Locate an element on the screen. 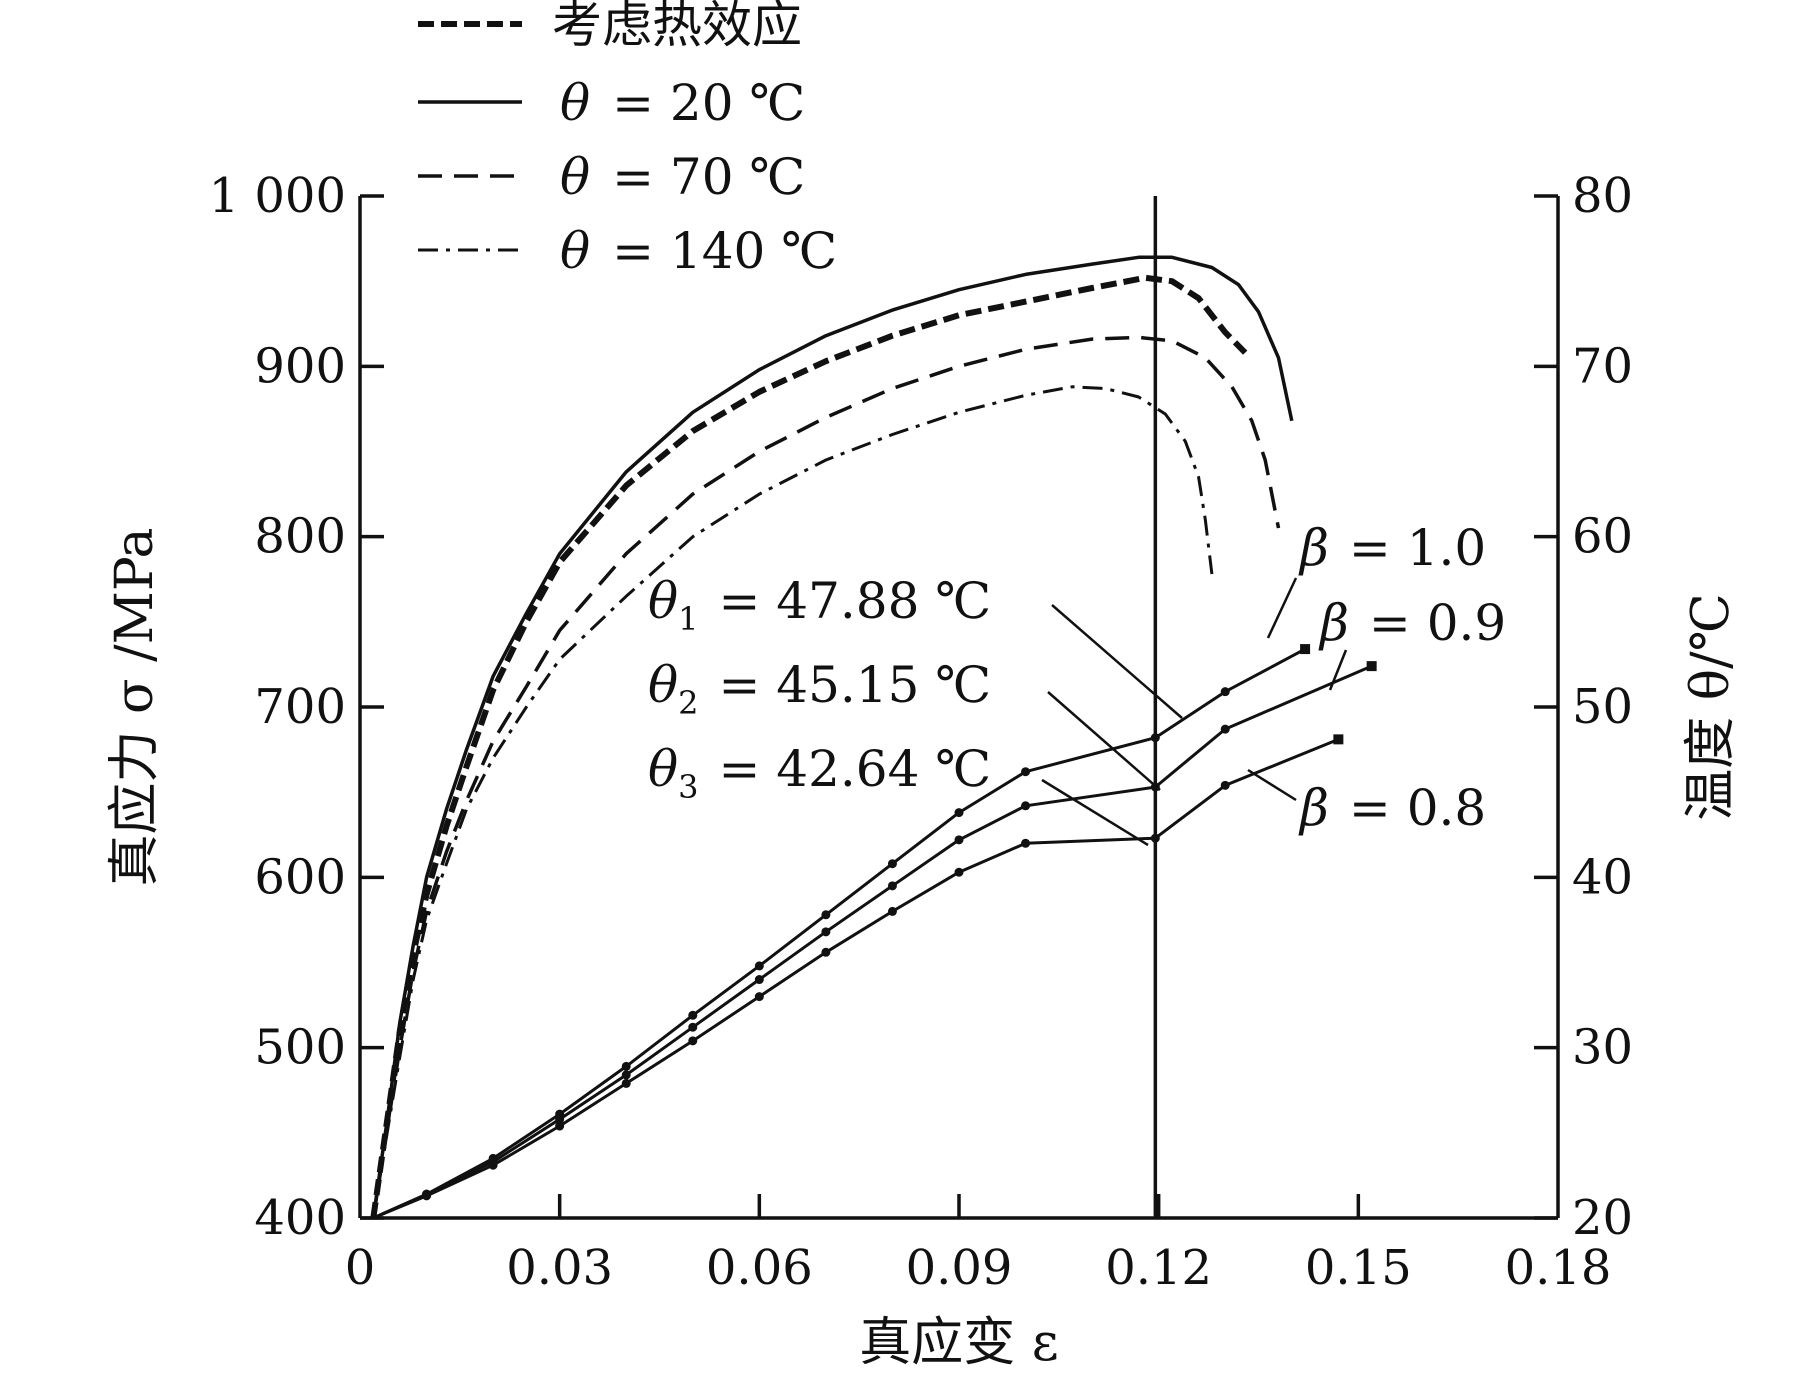  beta-1-0-annotation: β = 1.0 is located at coordinates (1392, 548).